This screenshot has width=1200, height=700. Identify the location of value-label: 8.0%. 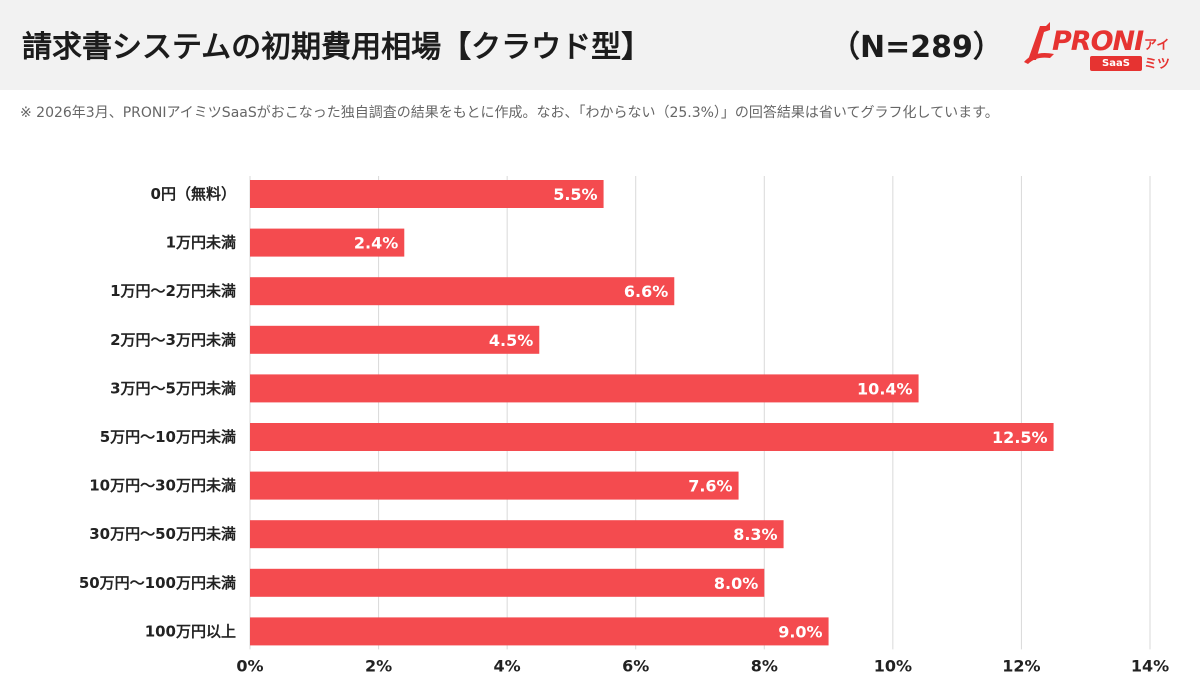
(736, 583).